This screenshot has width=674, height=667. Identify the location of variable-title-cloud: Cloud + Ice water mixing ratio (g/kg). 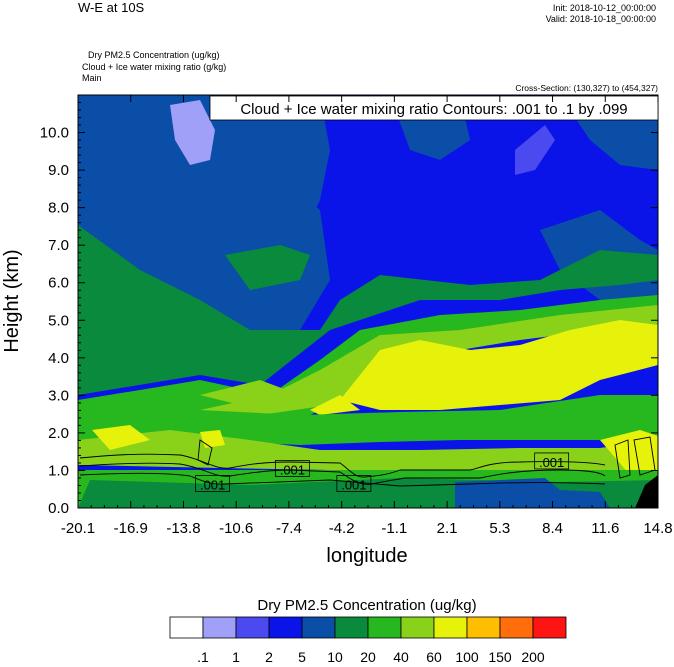
(154, 67).